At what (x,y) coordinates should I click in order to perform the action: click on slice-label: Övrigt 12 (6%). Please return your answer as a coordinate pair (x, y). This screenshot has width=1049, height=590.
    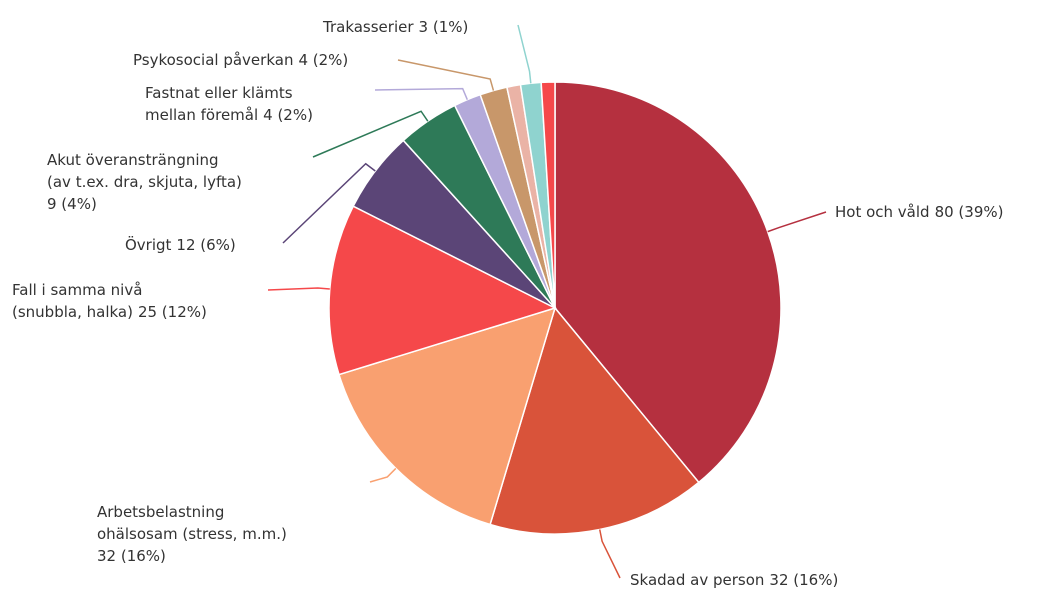
    Looking at the image, I should click on (180, 244).